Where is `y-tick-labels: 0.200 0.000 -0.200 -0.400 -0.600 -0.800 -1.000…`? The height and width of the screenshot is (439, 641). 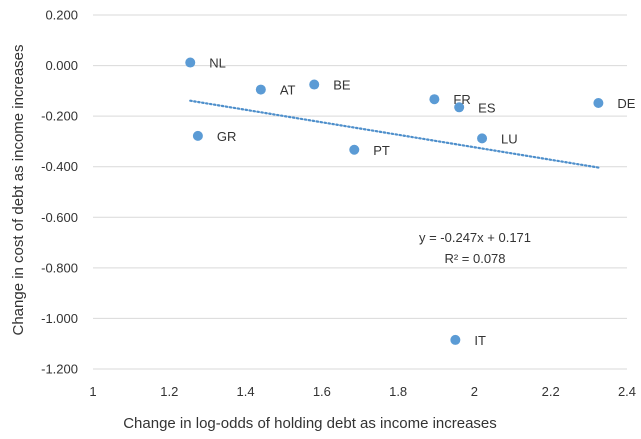
y-tick-labels: 0.200 0.000 -0.200 -0.400 -0.600 -0.800 -1.000… is located at coordinates (59, 192).